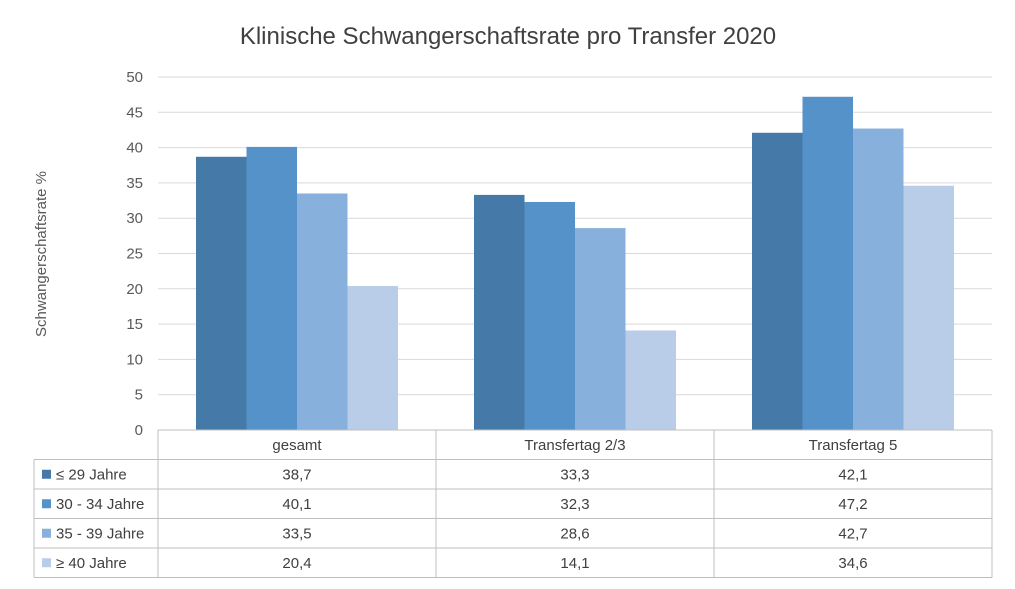 Image resolution: width=1015 pixels, height=589 pixels. What do you see at coordinates (41, 254) in the screenshot?
I see `y-axis-label: Schwangerschaftsrate %` at bounding box center [41, 254].